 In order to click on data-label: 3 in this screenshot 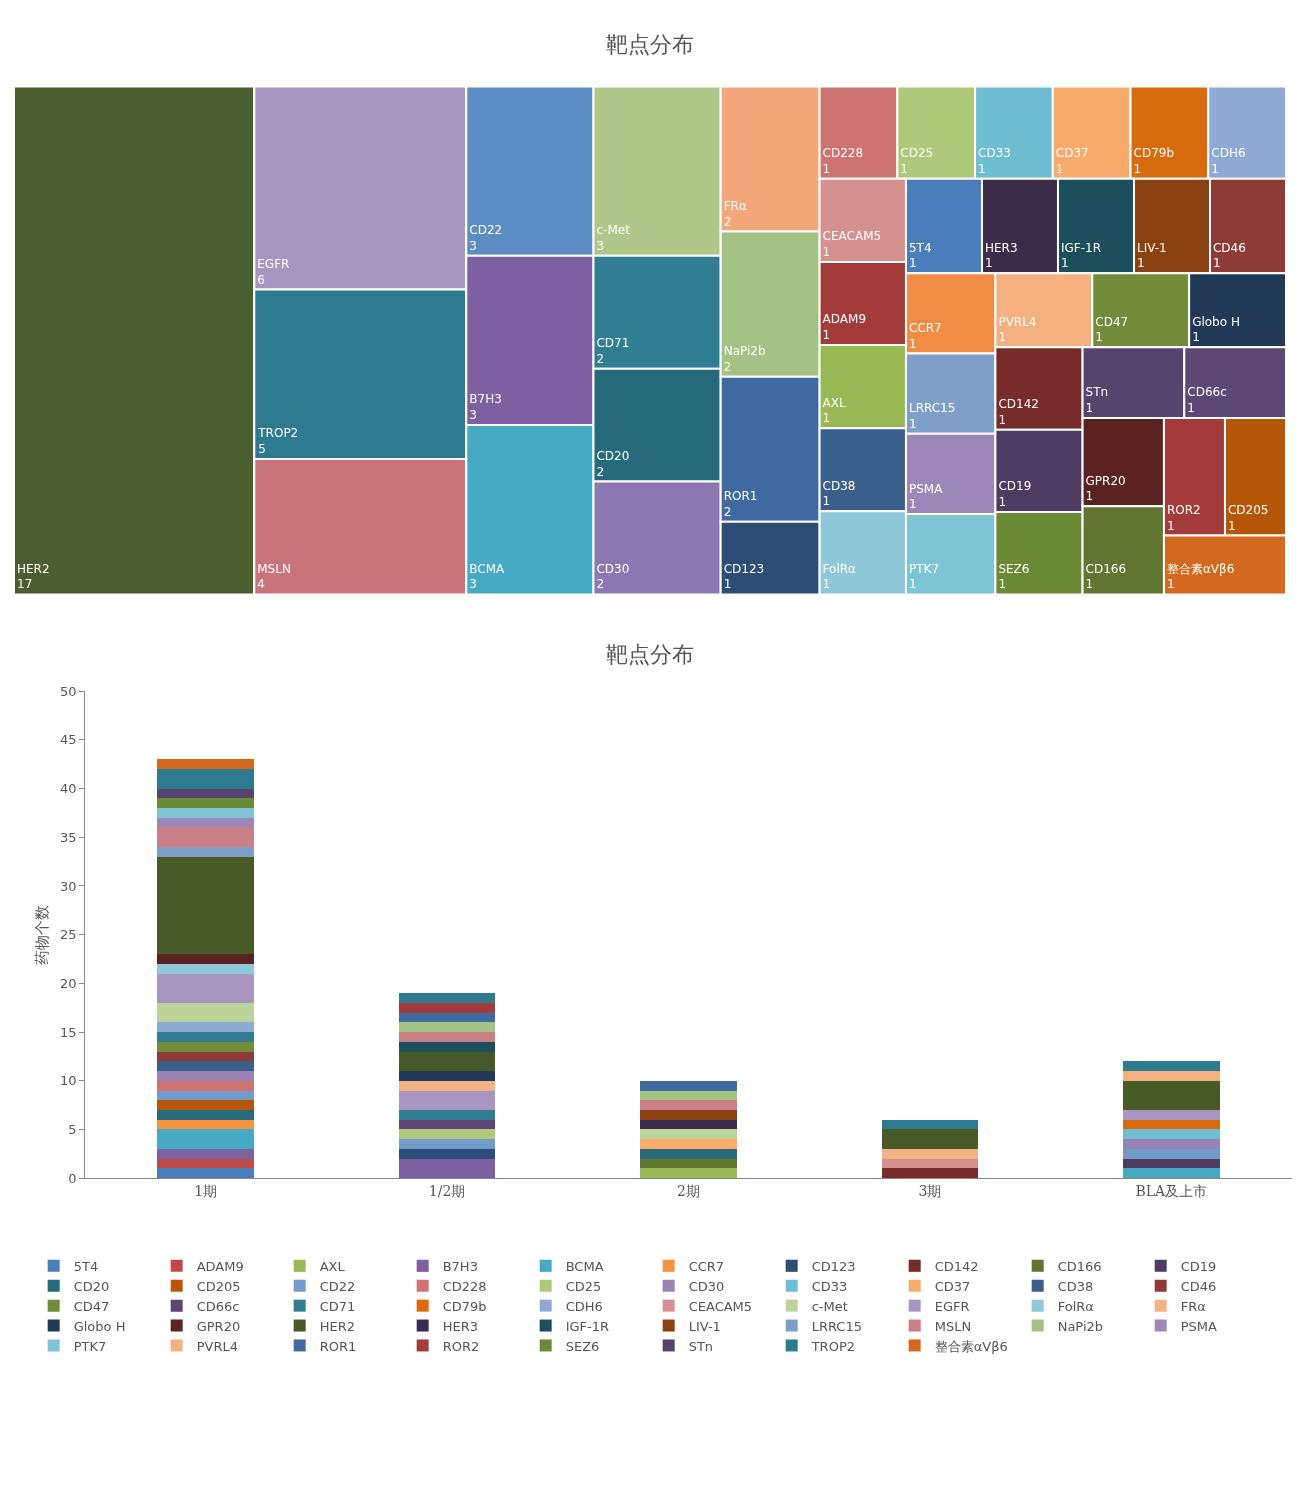, I will do `click(473, 245)`.